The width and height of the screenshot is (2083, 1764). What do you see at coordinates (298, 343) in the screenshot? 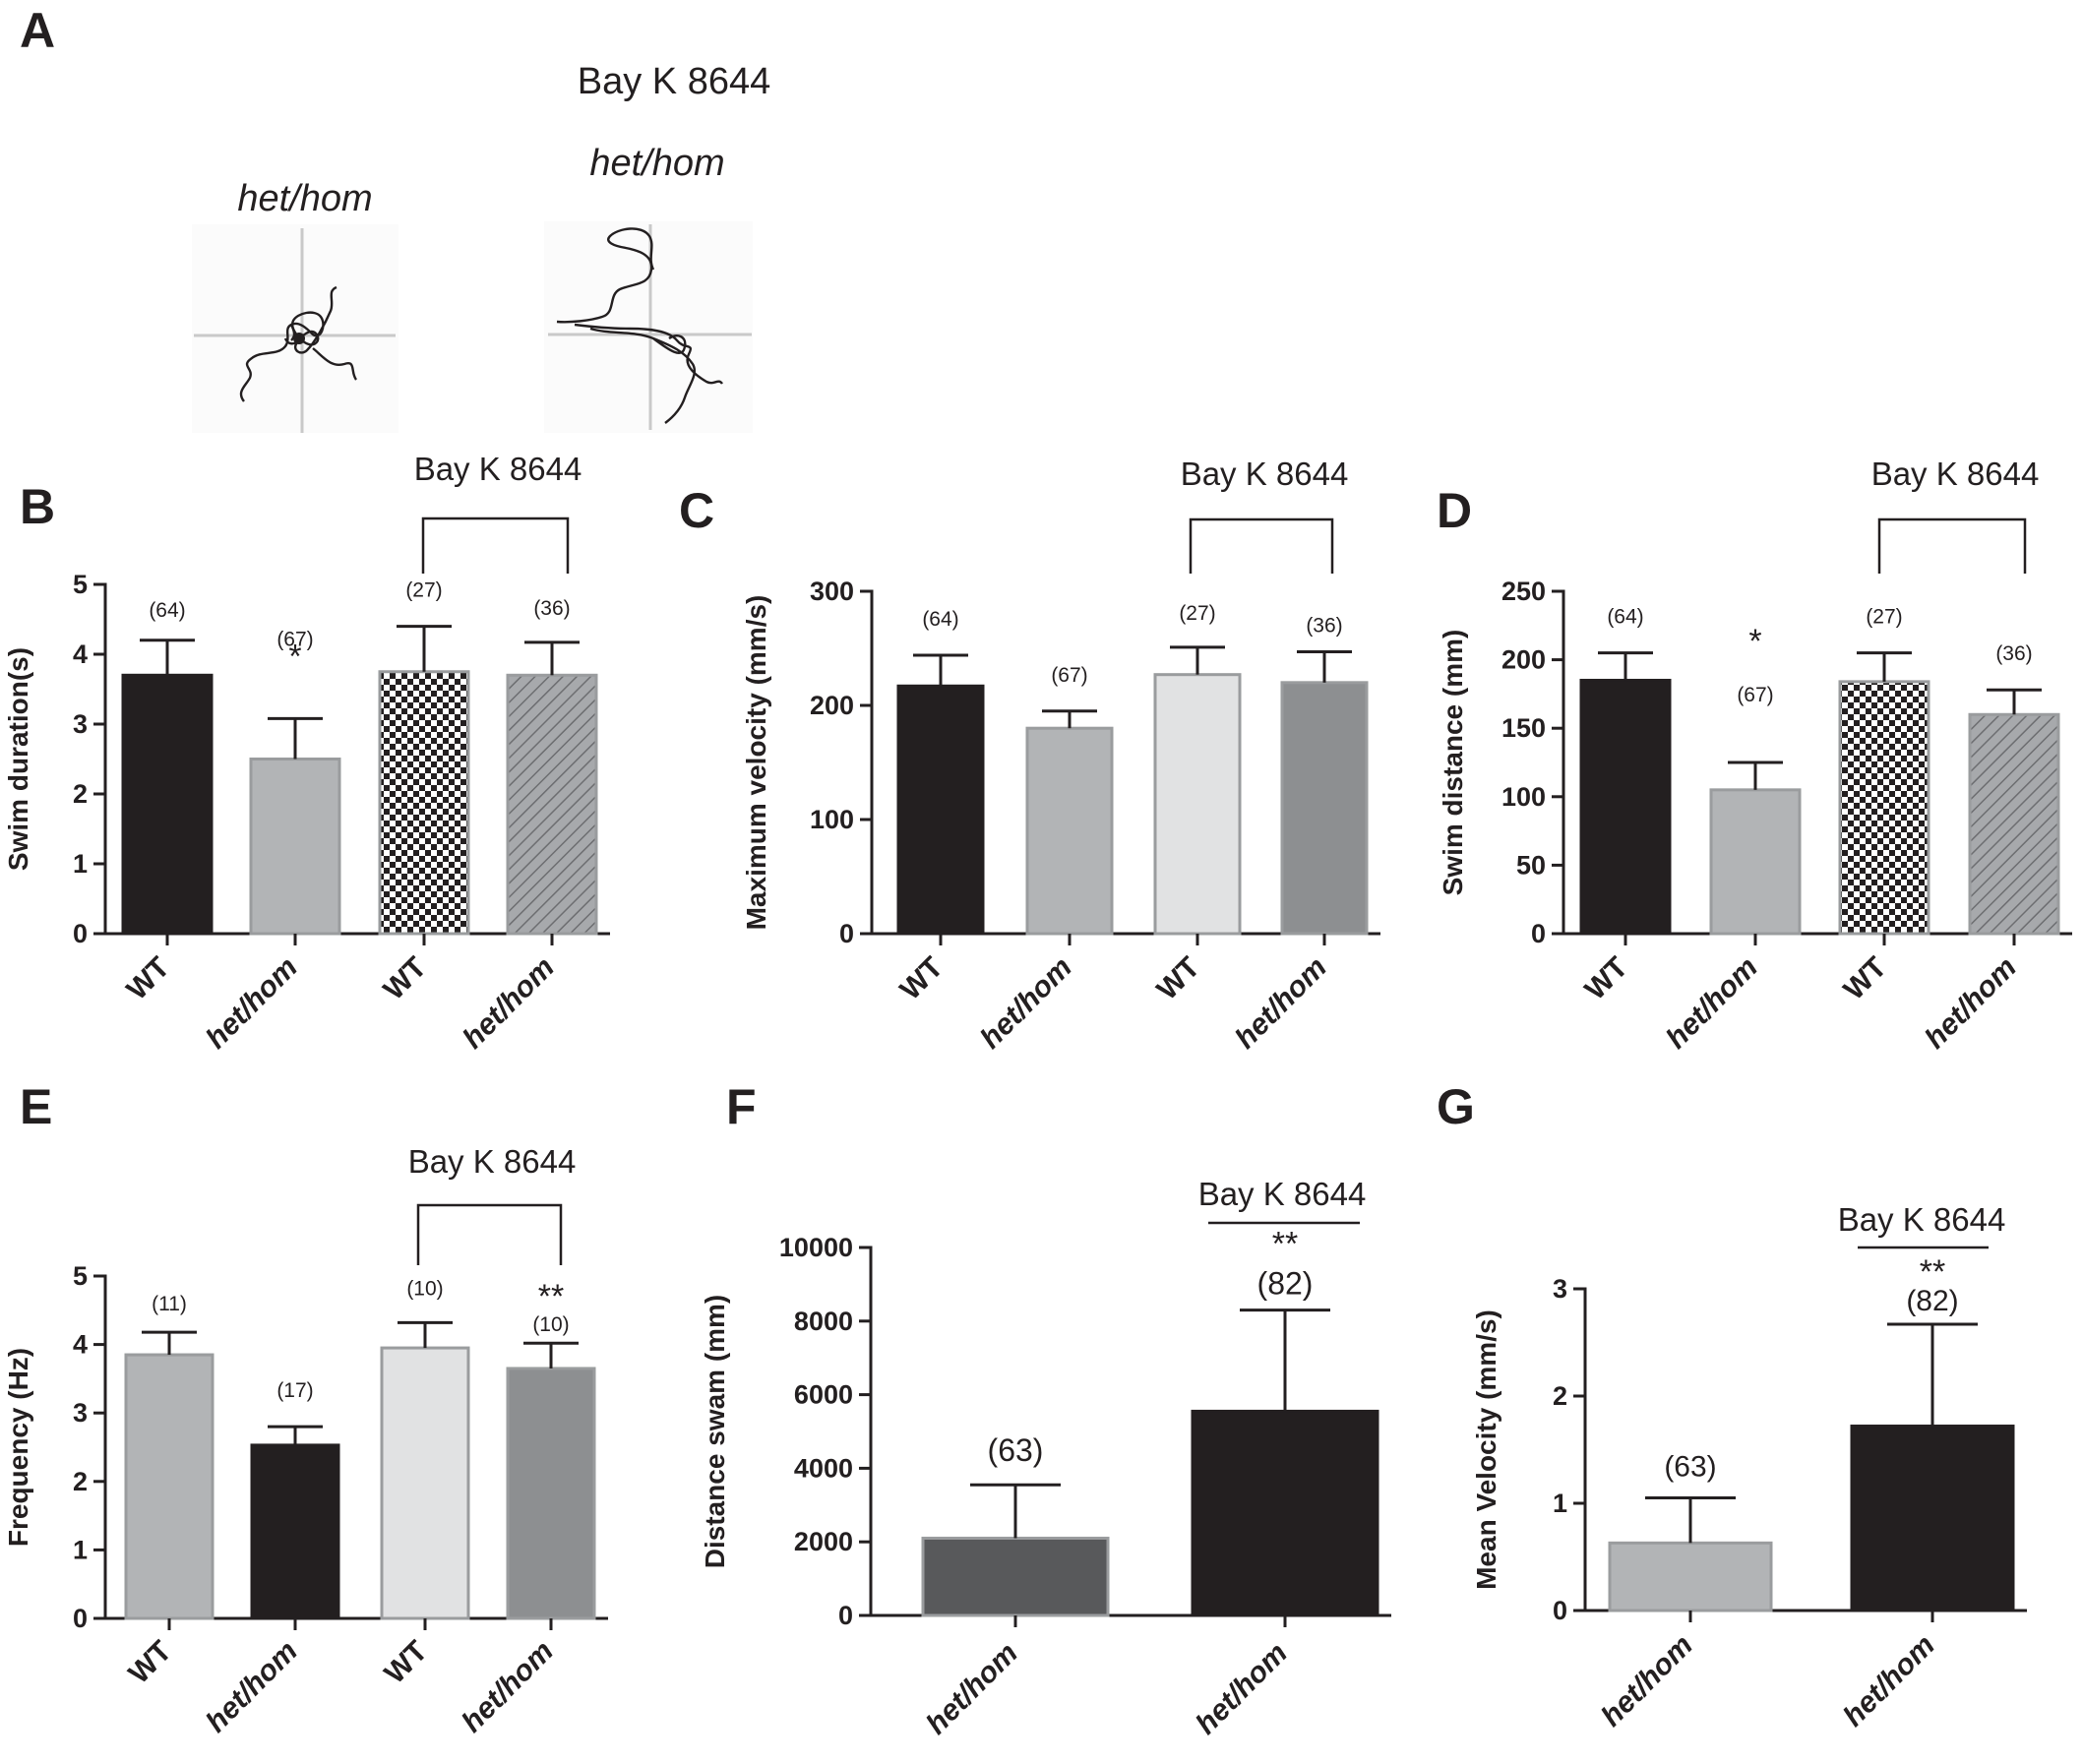
I see `swim-trajectory-control` at bounding box center [298, 343].